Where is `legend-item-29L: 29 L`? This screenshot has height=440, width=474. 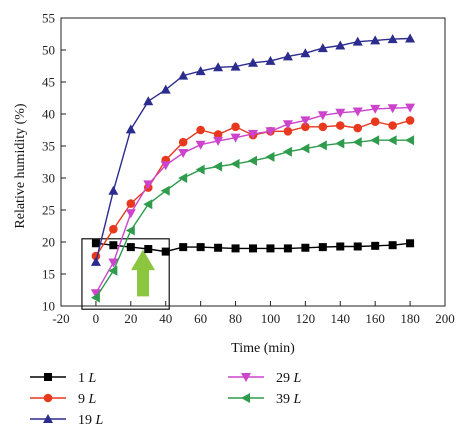 legend-item-29L: 29 L is located at coordinates (265, 378).